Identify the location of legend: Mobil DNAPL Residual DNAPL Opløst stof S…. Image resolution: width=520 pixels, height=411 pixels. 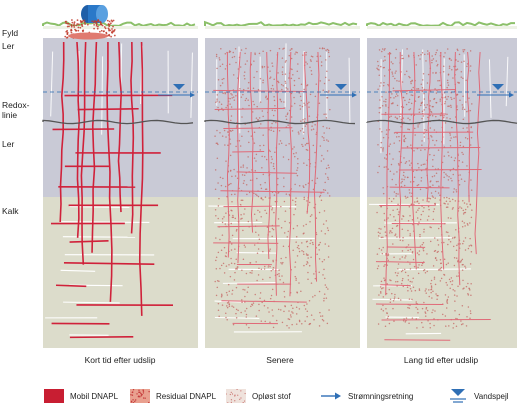
(260, 396).